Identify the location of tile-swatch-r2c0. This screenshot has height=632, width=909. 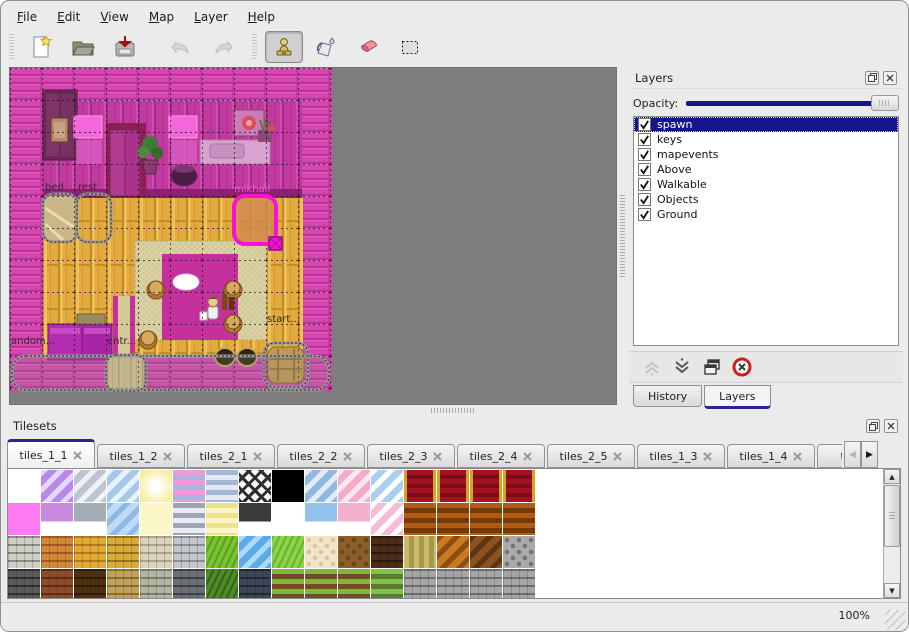
(24, 552).